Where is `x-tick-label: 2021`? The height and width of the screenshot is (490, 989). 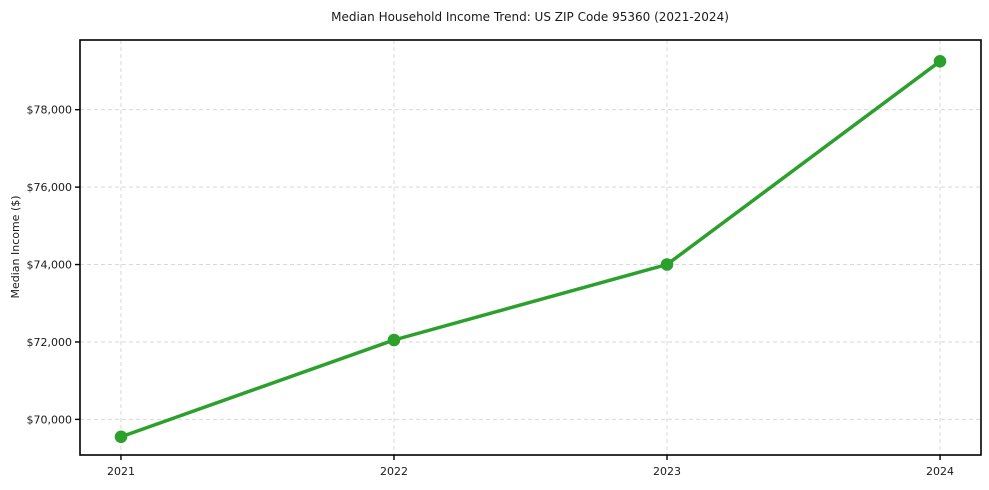 x-tick-label: 2021 is located at coordinates (121, 471).